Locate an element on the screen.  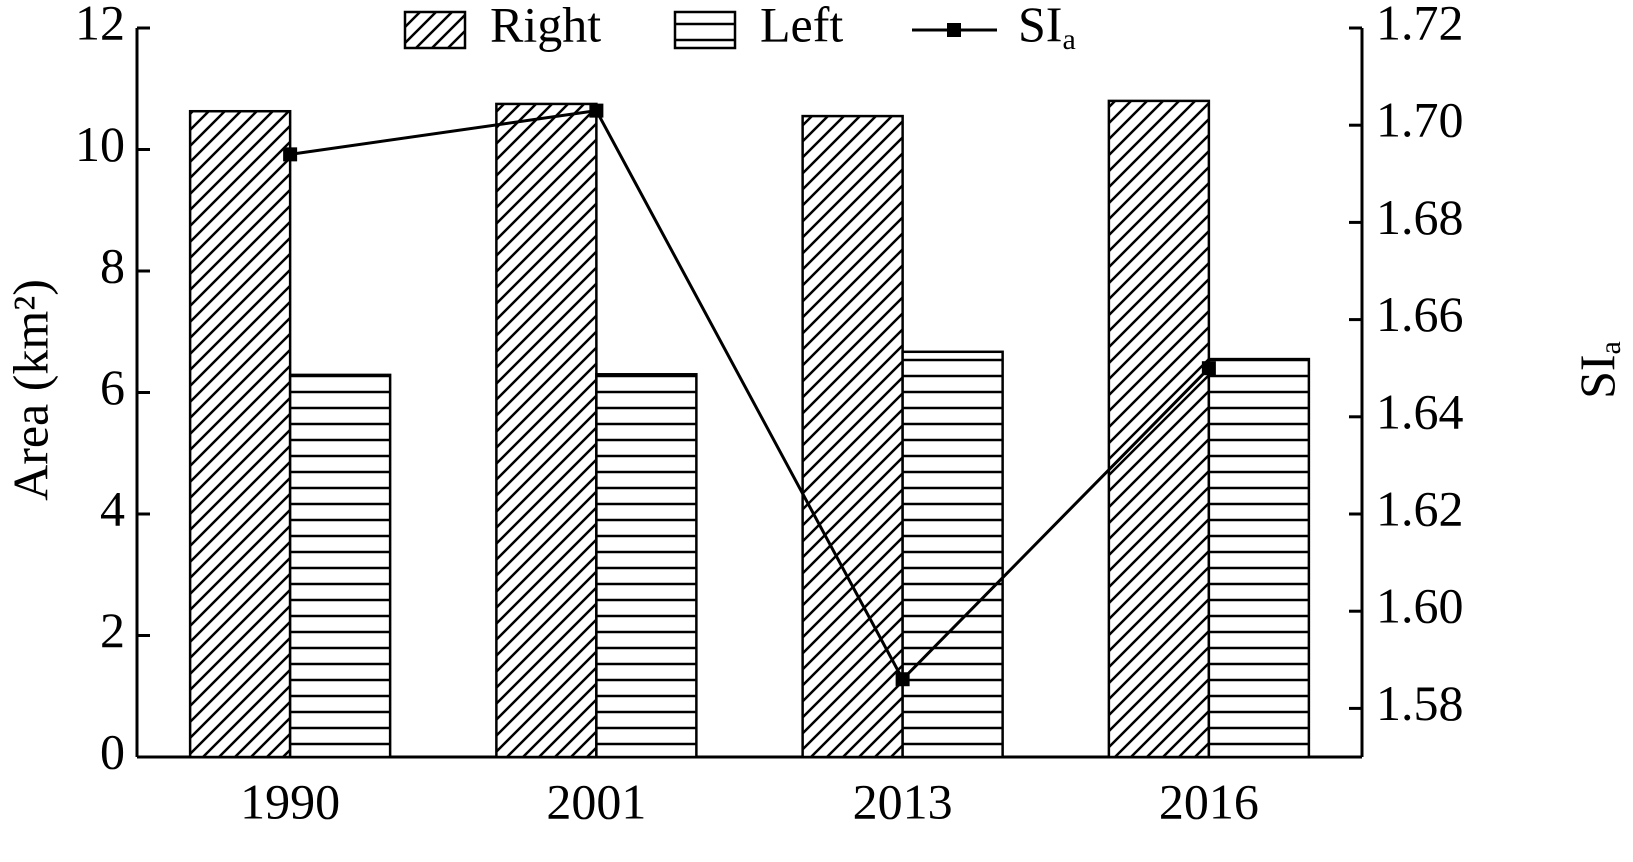
y2-tick-label: 1.60 is located at coordinates (1420, 606).